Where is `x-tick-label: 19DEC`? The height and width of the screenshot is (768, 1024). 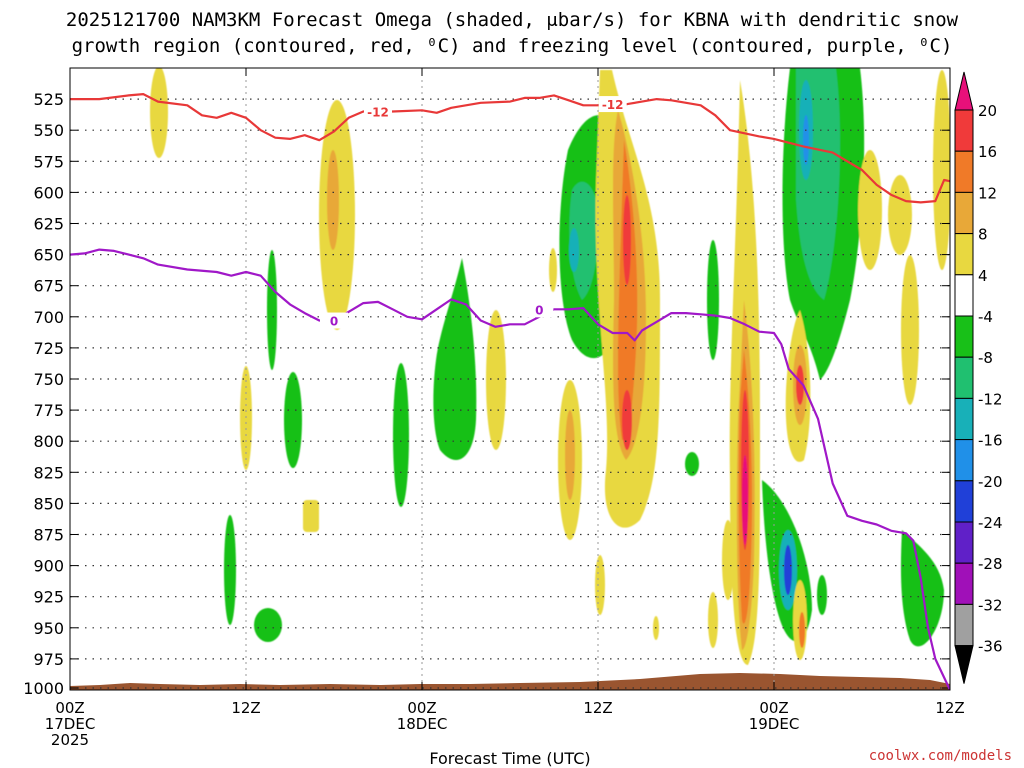 x-tick-label: 19DEC is located at coordinates (774, 724).